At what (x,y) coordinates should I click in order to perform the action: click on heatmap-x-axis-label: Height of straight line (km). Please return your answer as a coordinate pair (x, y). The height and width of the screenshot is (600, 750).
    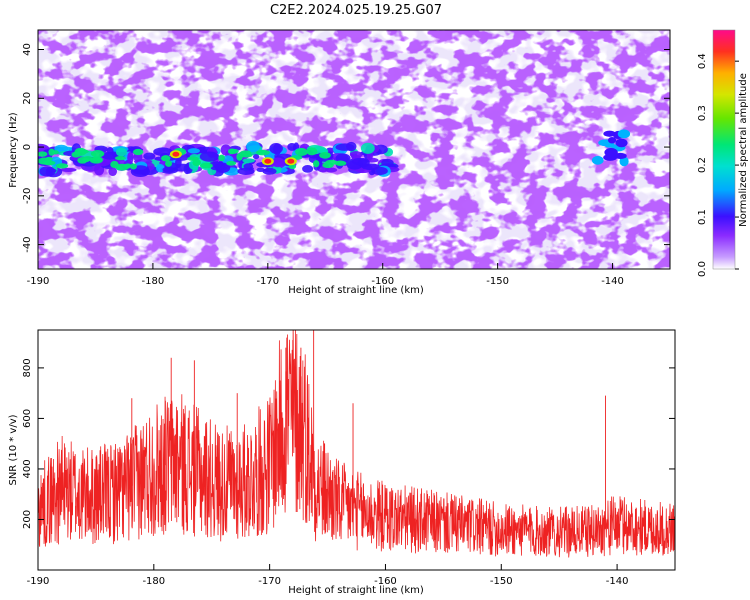
    Looking at the image, I should click on (356, 290).